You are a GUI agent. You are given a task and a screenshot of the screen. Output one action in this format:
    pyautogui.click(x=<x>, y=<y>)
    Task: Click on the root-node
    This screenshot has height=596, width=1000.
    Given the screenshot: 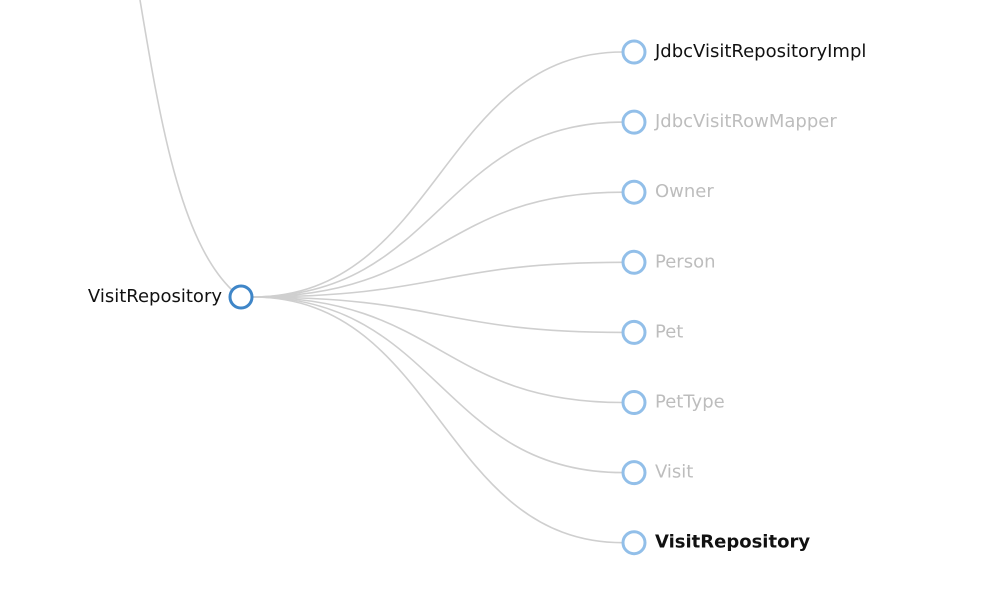 What is the action you would take?
    pyautogui.click(x=241, y=297)
    